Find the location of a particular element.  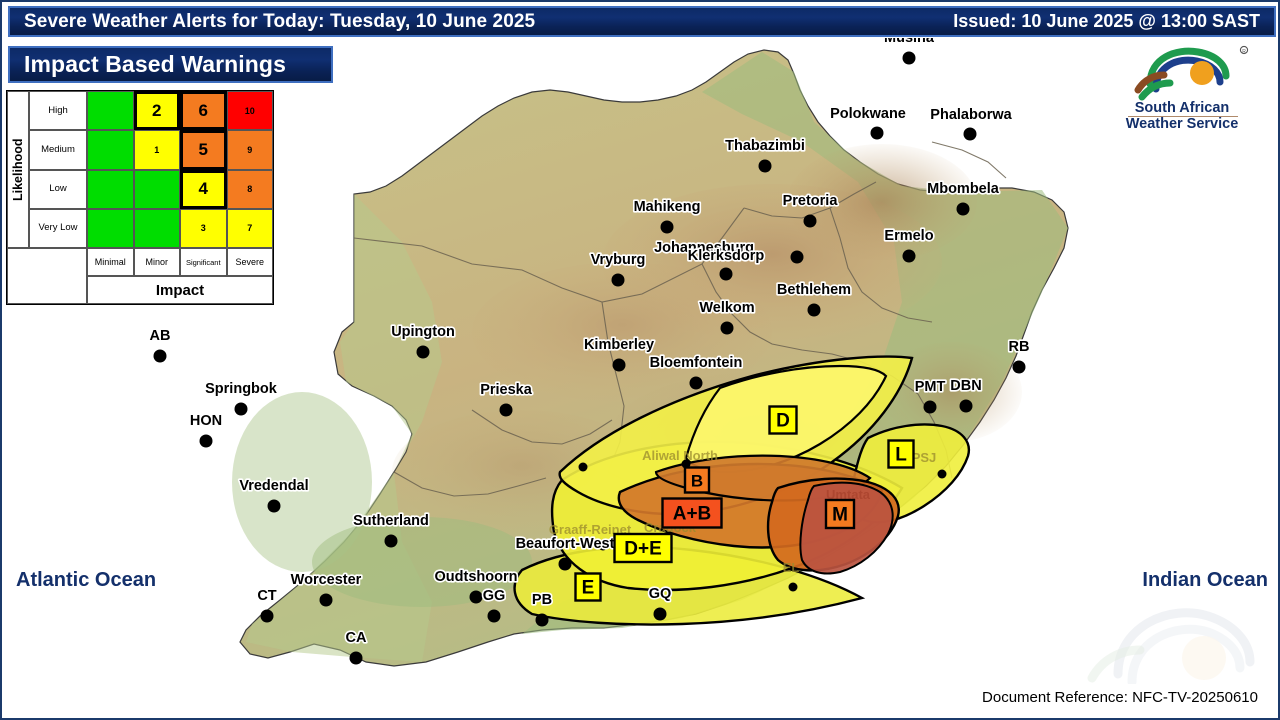

city-label-ct: CT is located at coordinates (266, 596).